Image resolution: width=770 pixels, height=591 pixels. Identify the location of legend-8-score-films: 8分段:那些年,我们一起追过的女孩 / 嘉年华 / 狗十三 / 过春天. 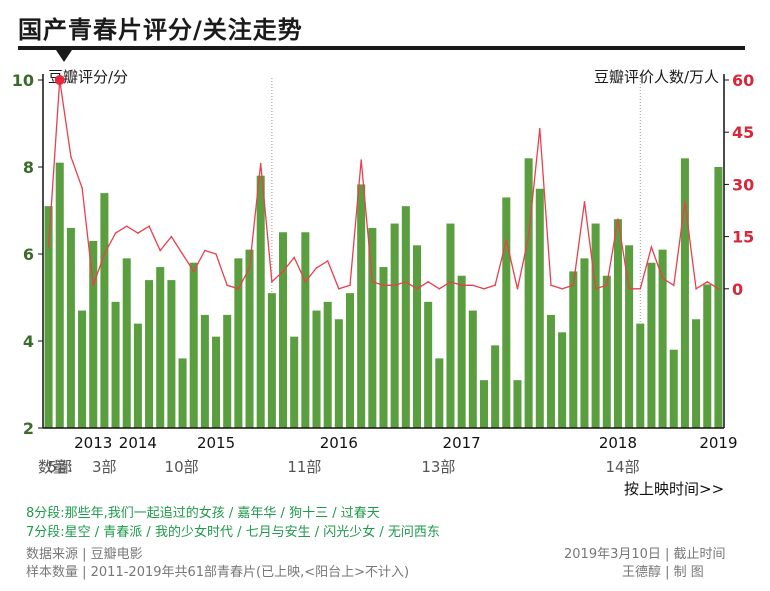
(203, 513).